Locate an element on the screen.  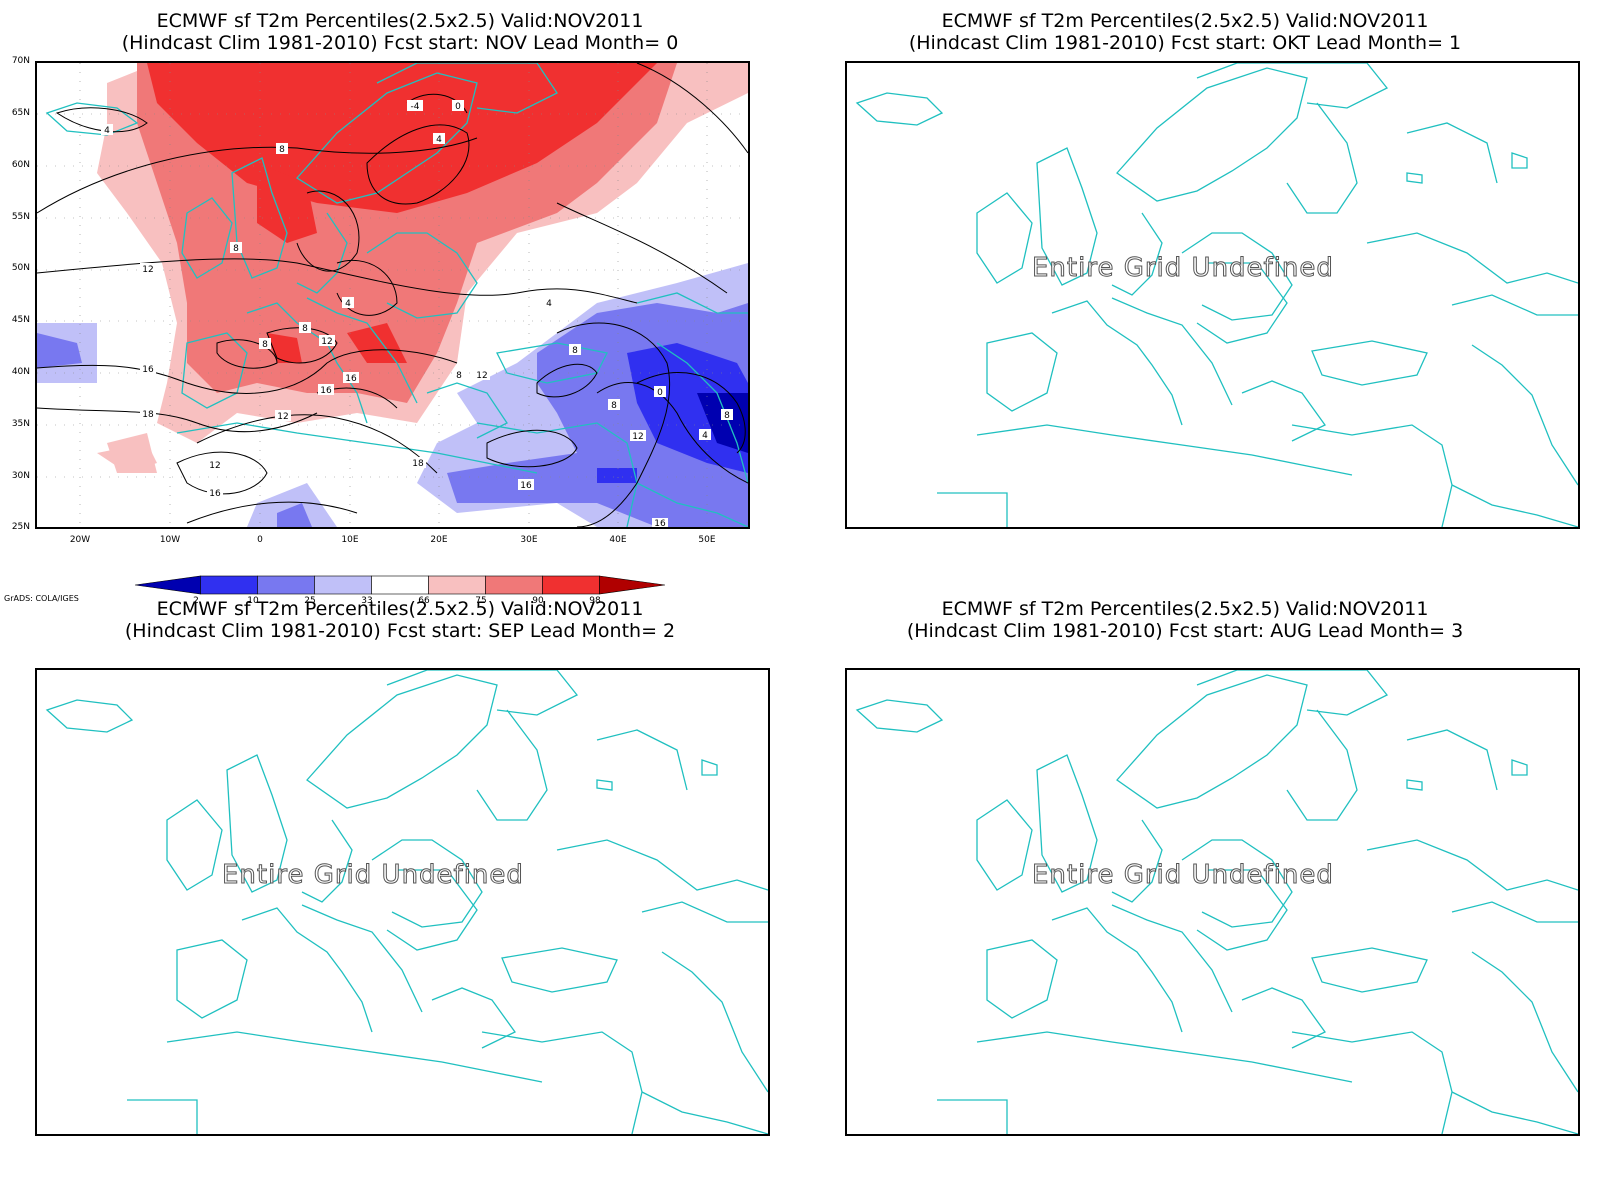
lat-label: 30N is located at coordinates (20, 476).